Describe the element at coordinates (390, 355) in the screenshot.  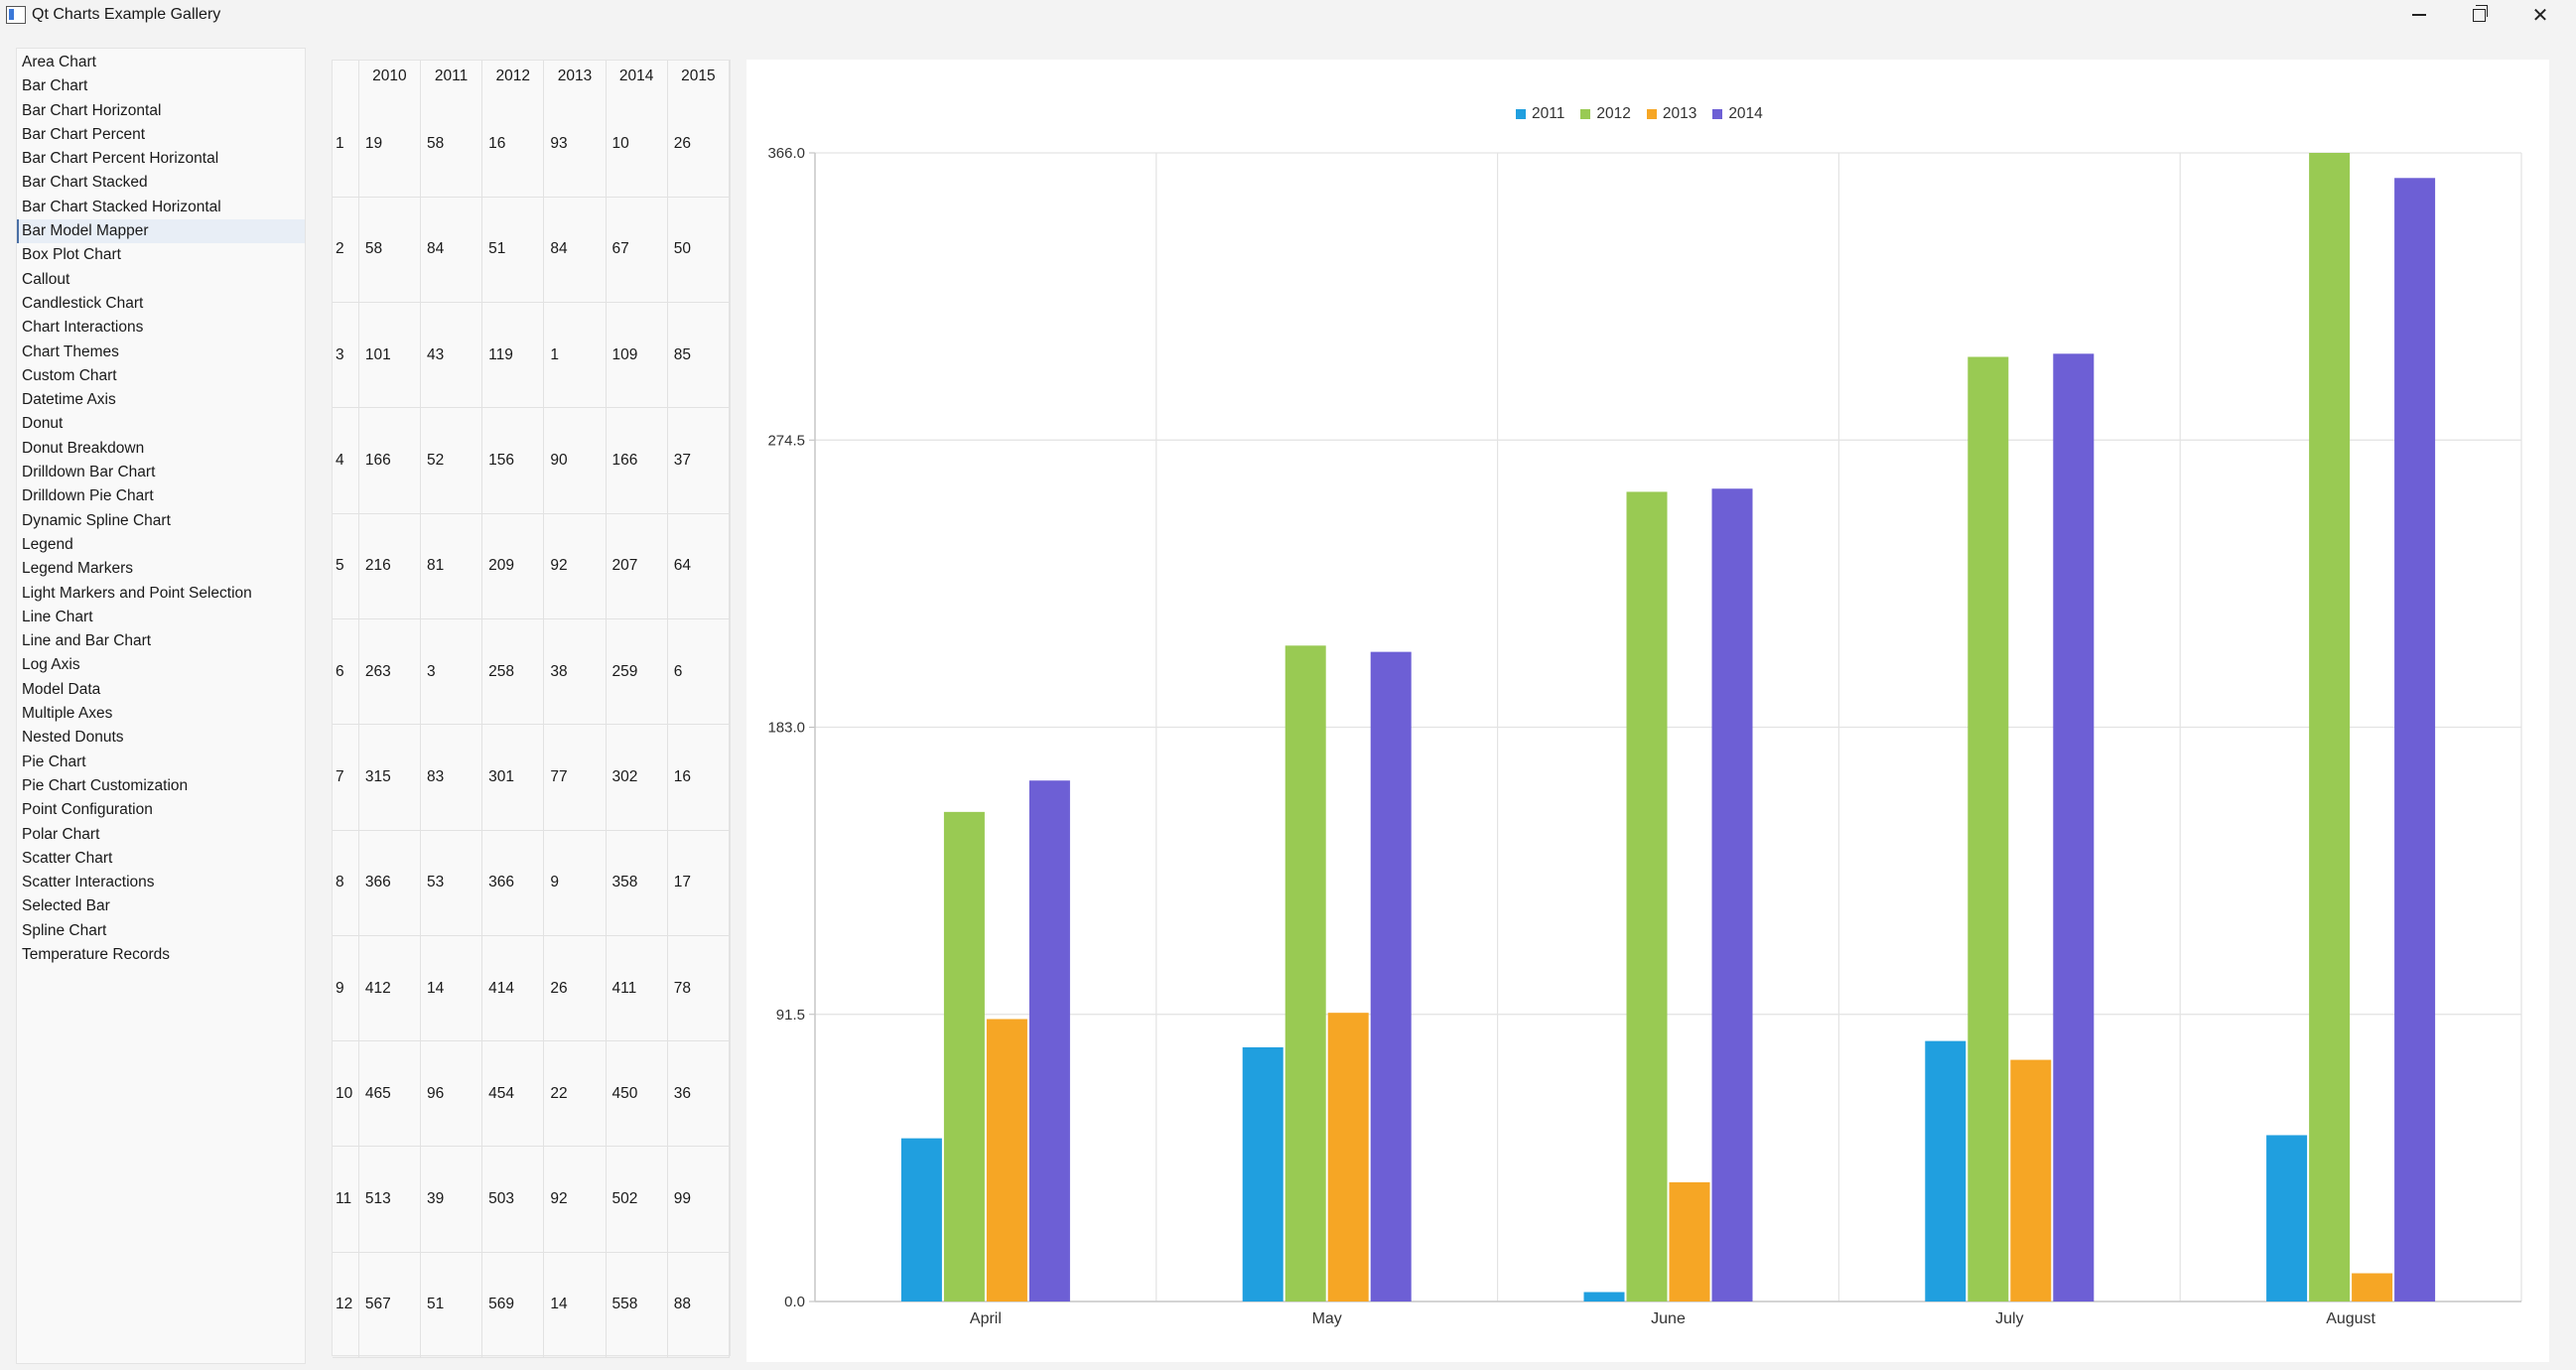
I see `table-cell: 101` at that location.